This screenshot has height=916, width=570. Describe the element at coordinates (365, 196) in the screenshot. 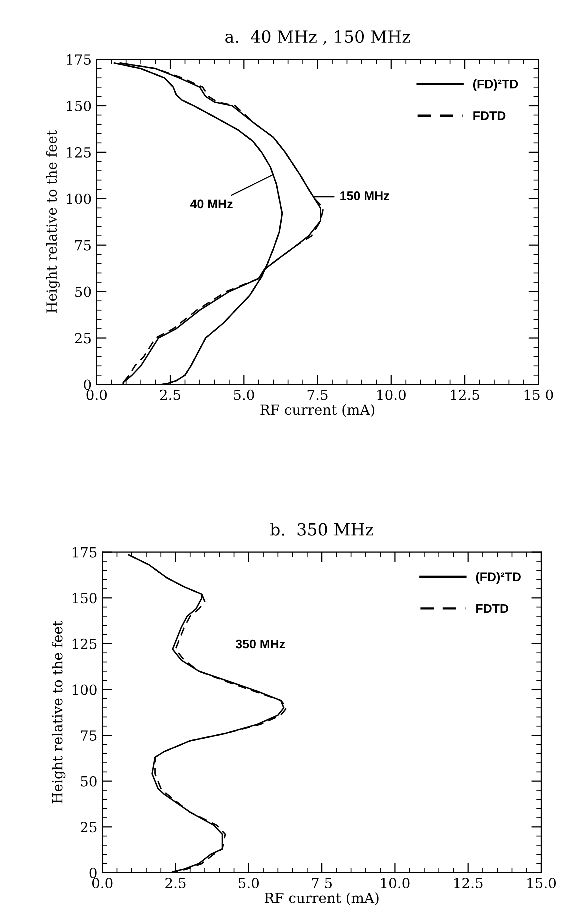

I see `annotation: 150 MHz` at that location.